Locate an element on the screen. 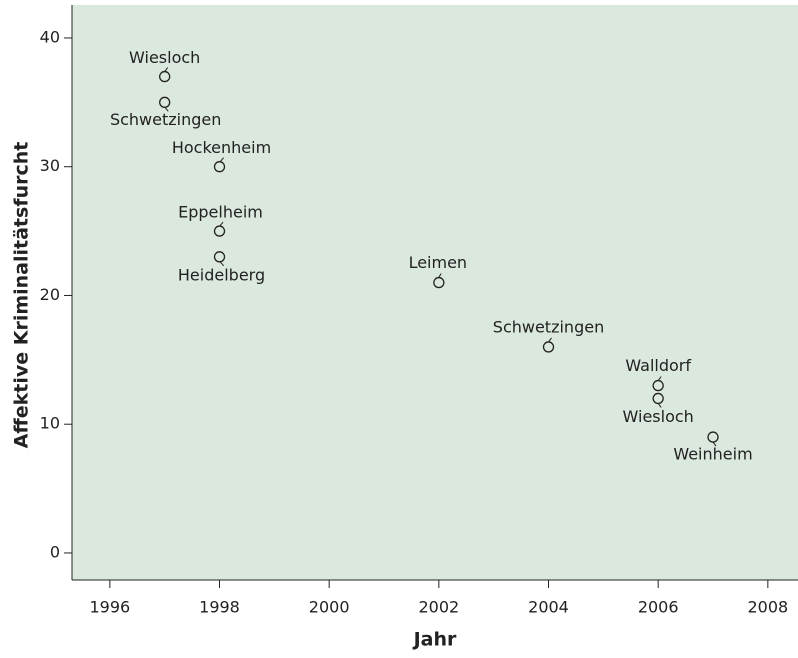 This screenshot has width=798, height=658. point-label: Hockenheim is located at coordinates (221, 147).